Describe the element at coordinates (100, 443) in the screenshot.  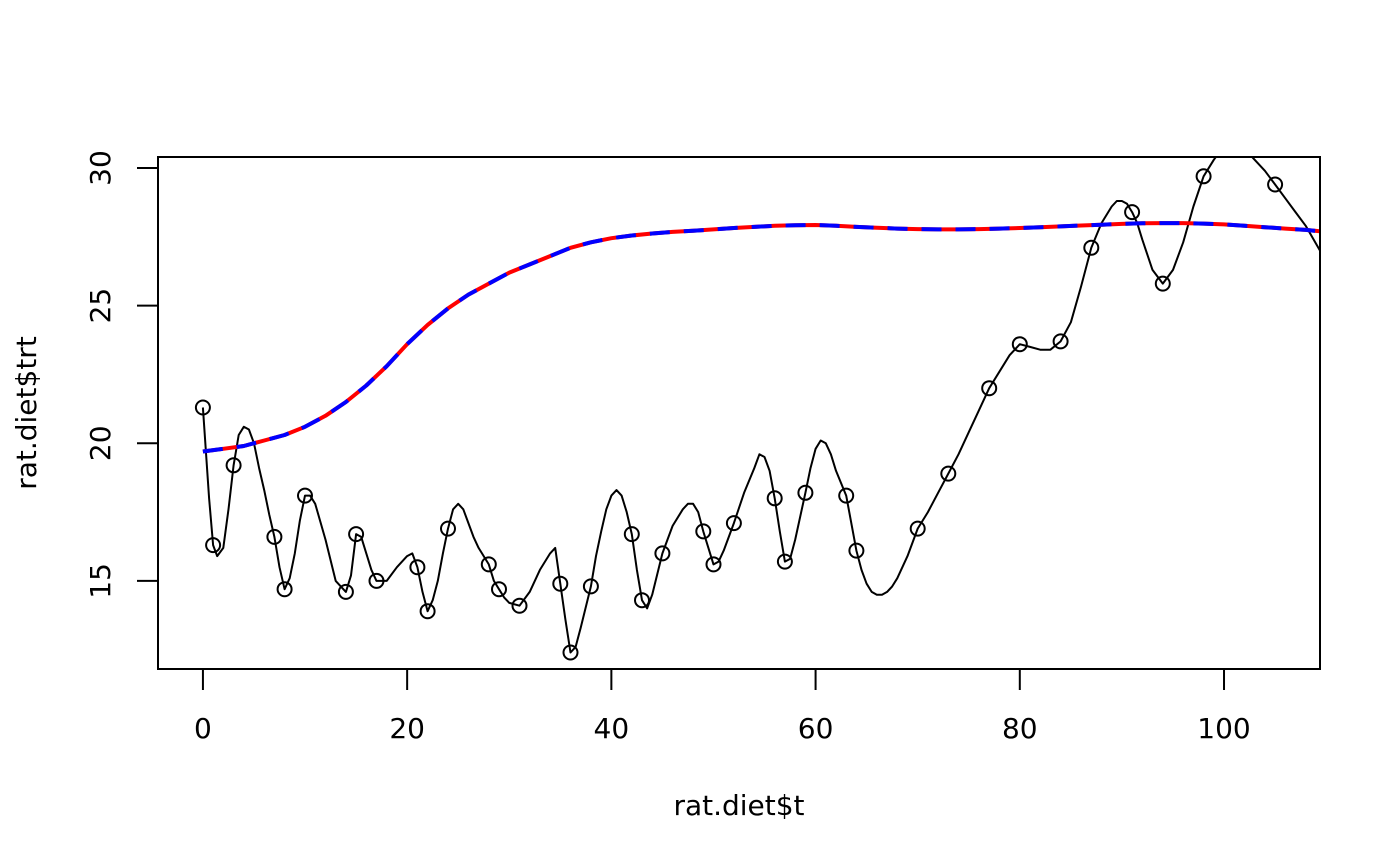
I see `y-tick-label: 20` at that location.